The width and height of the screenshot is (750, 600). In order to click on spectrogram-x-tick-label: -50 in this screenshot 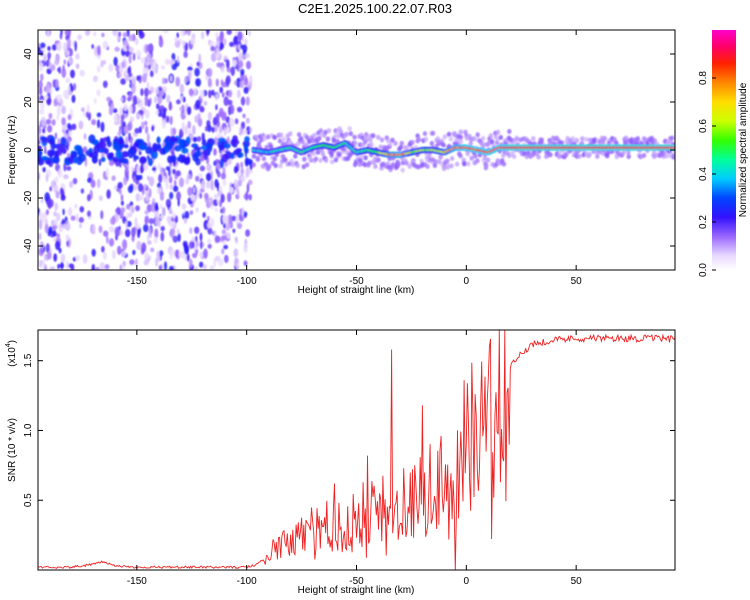, I will do `click(356, 281)`.